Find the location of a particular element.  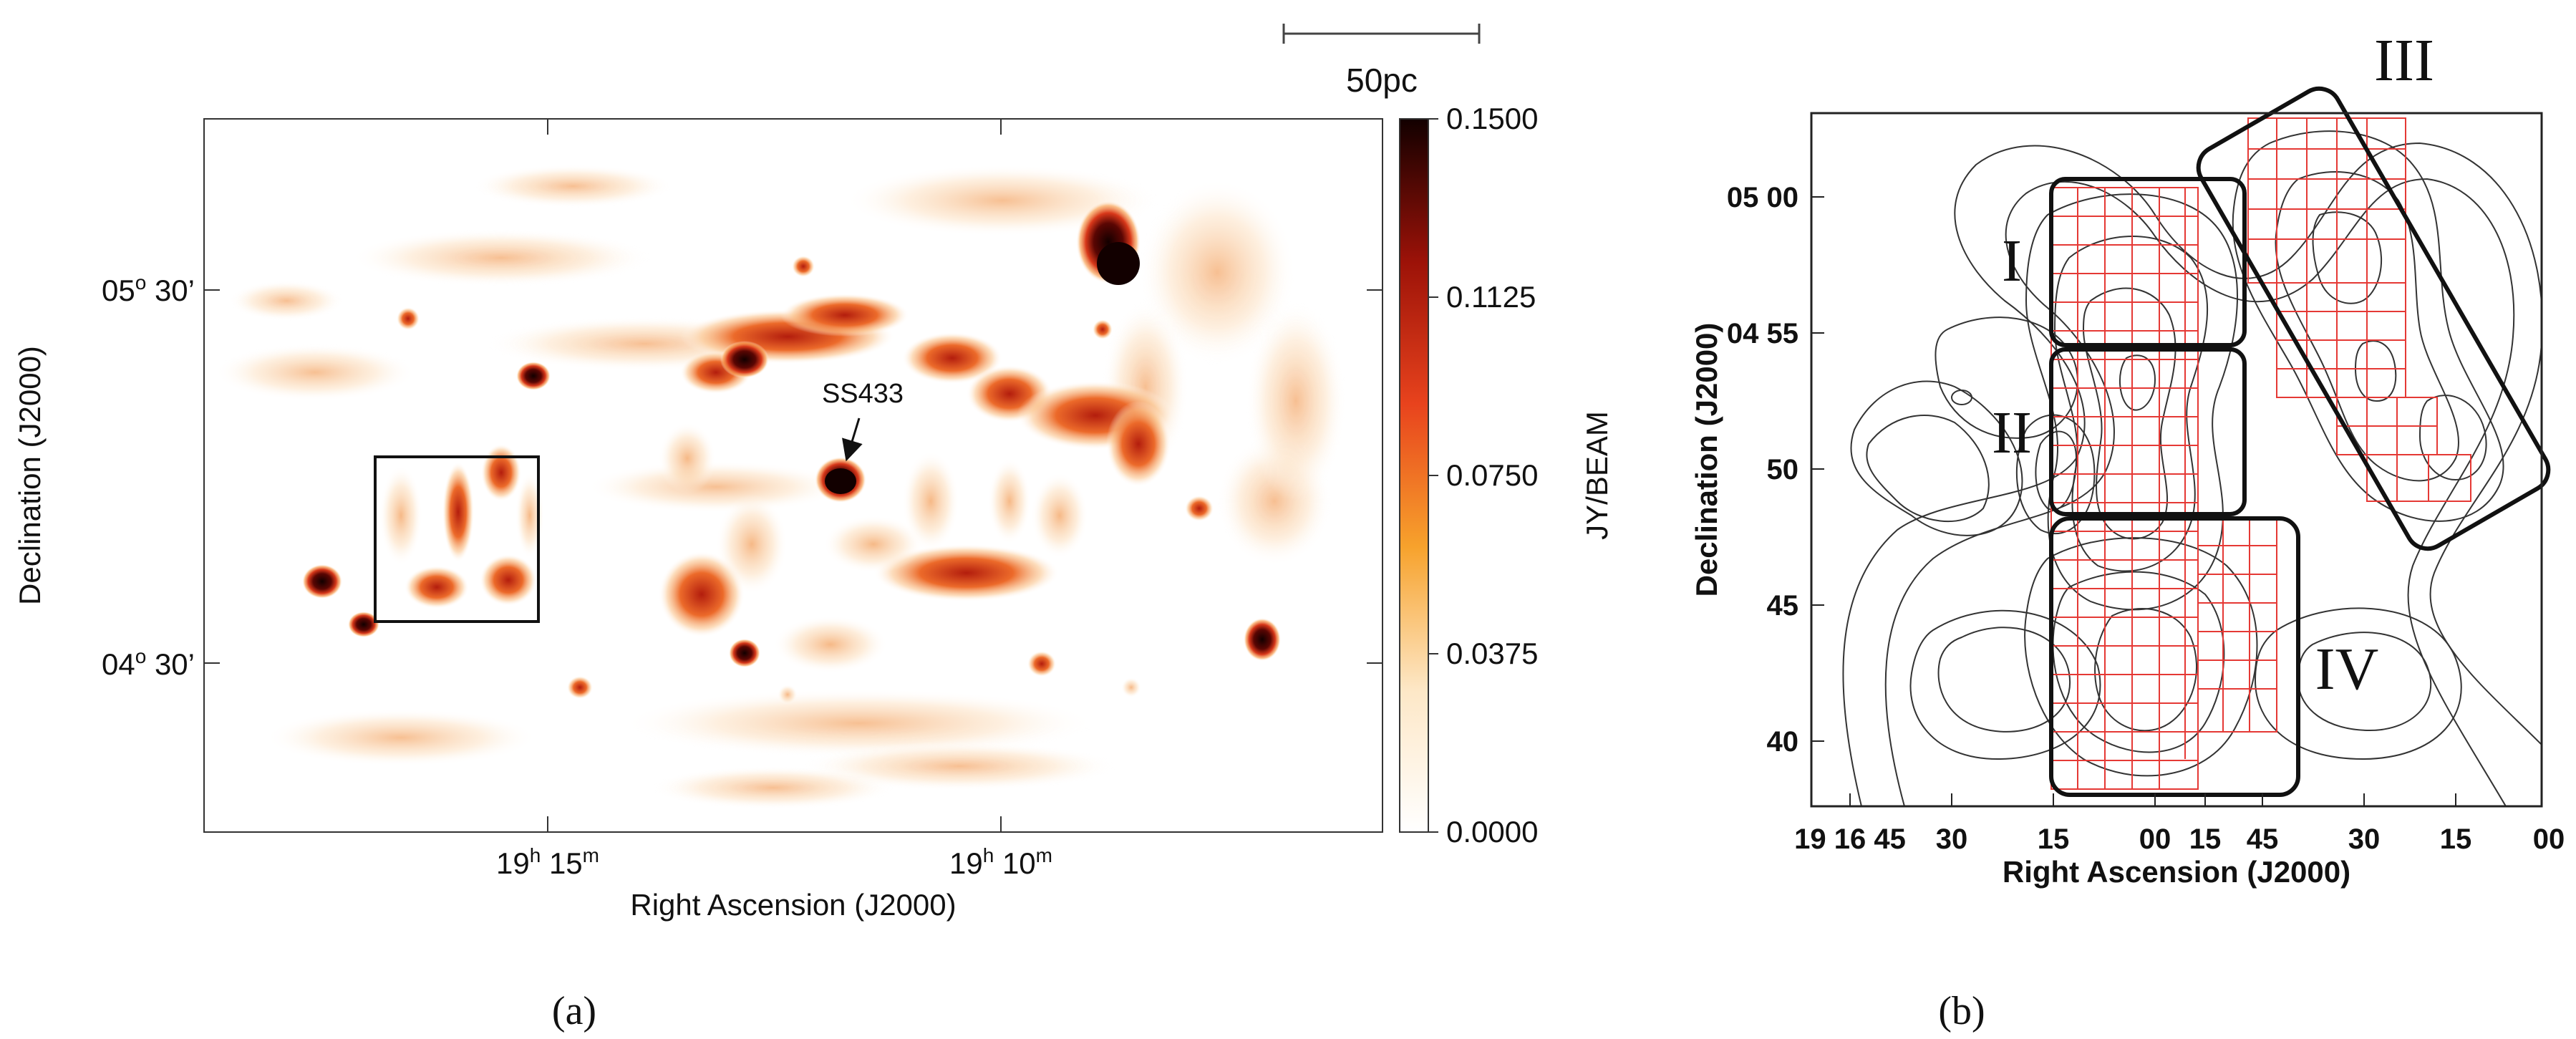

y-tick-a-0: 05o 30’ is located at coordinates (148, 289).